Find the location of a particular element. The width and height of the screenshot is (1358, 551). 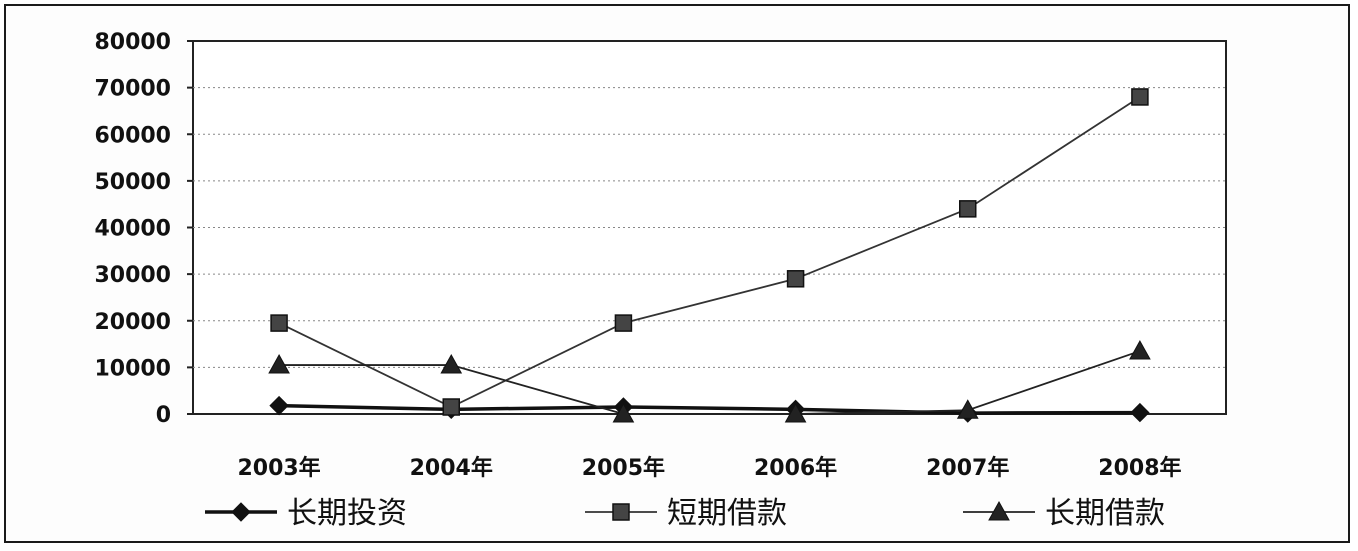

x-tick-label: 2008年 is located at coordinates (1139, 468).